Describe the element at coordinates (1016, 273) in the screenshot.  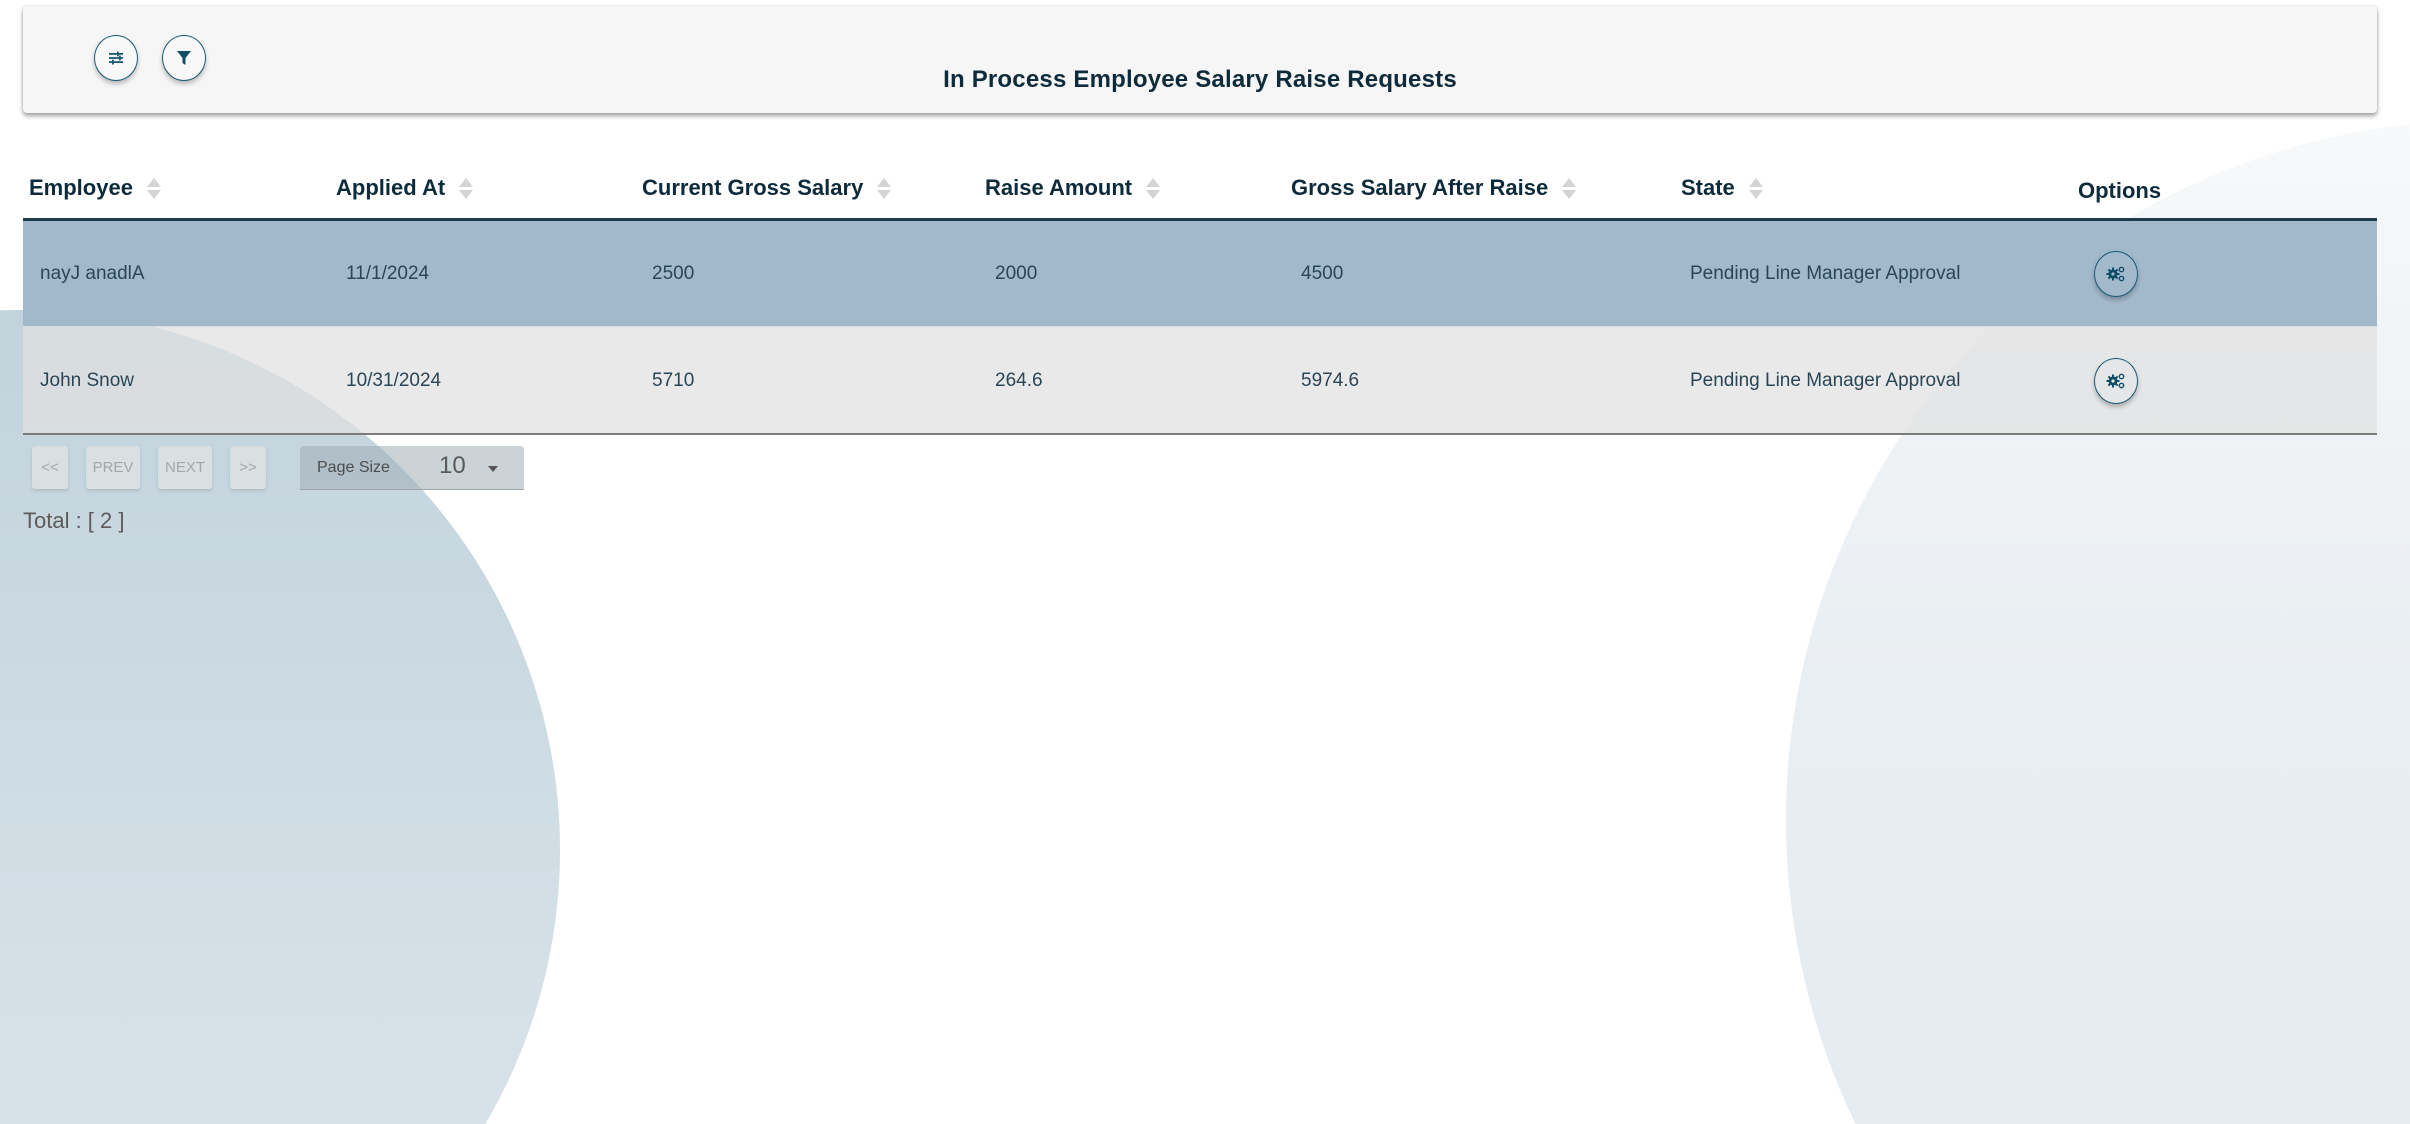
I see `cell-raise-amount: 2000` at that location.